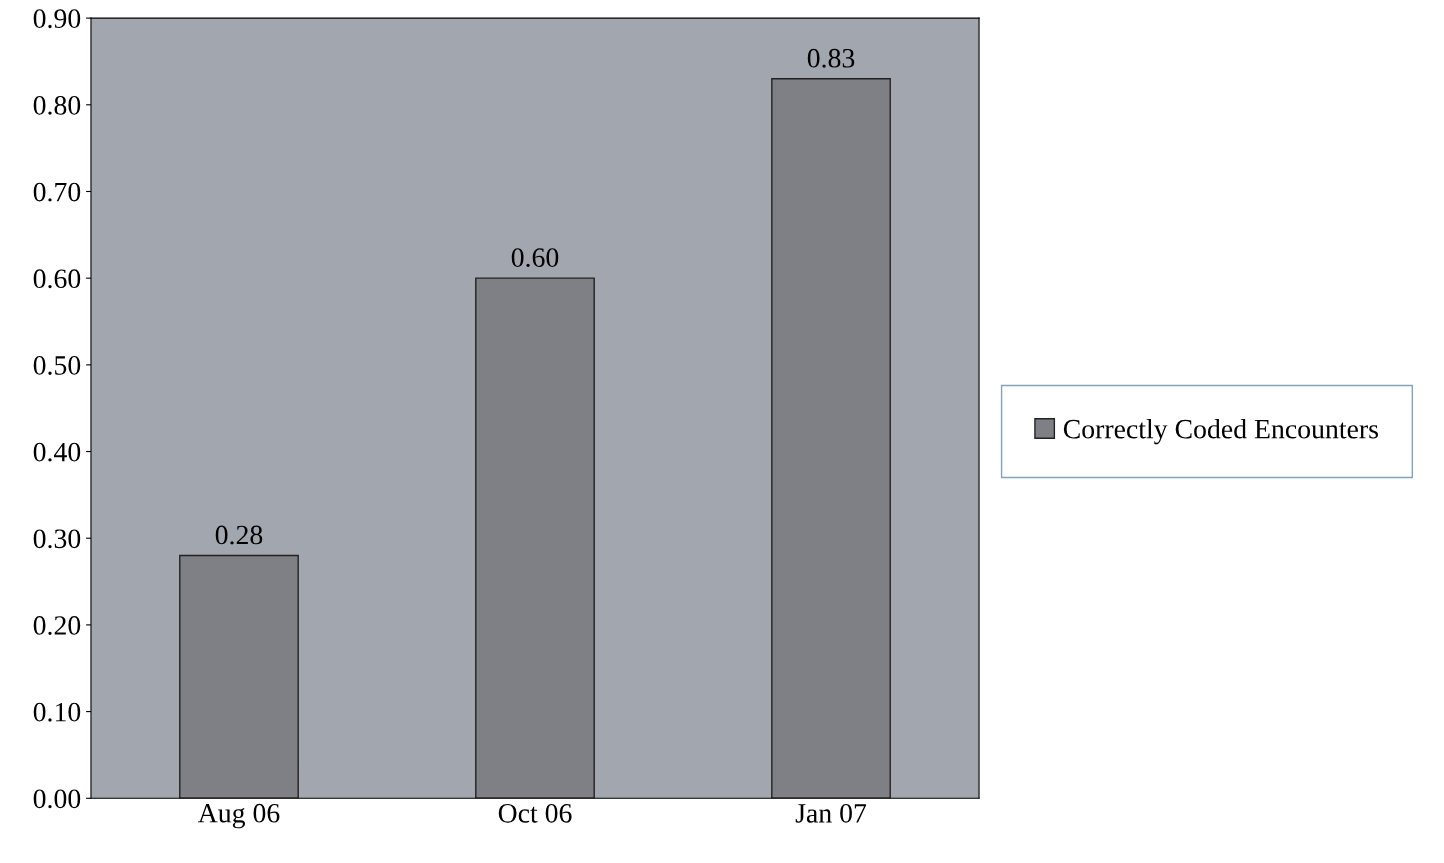 This screenshot has width=1444, height=863. Describe the element at coordinates (1220, 431) in the screenshot. I see `legend-label: Correctly Coded Encounters` at that location.